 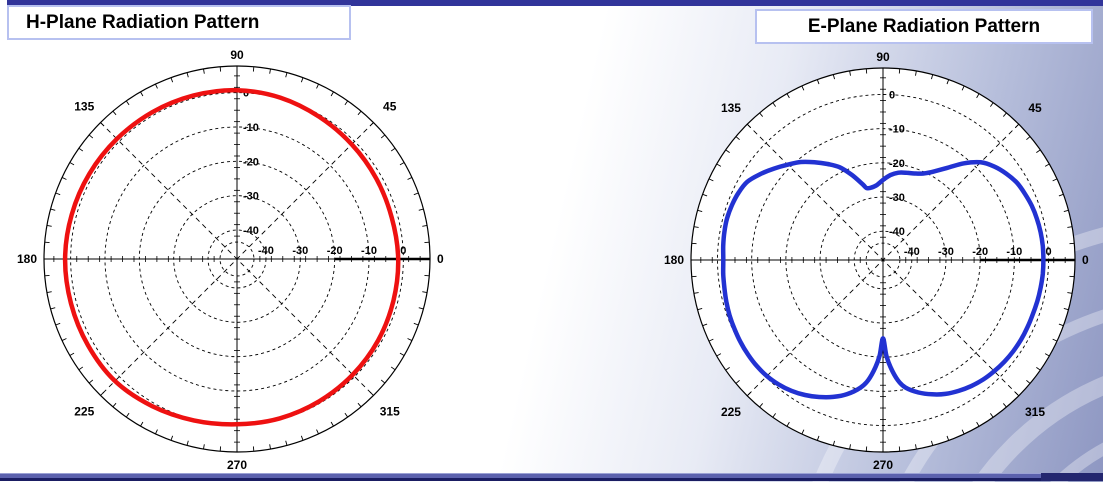 I want to click on bottom-accent-bar, so click(x=551, y=477).